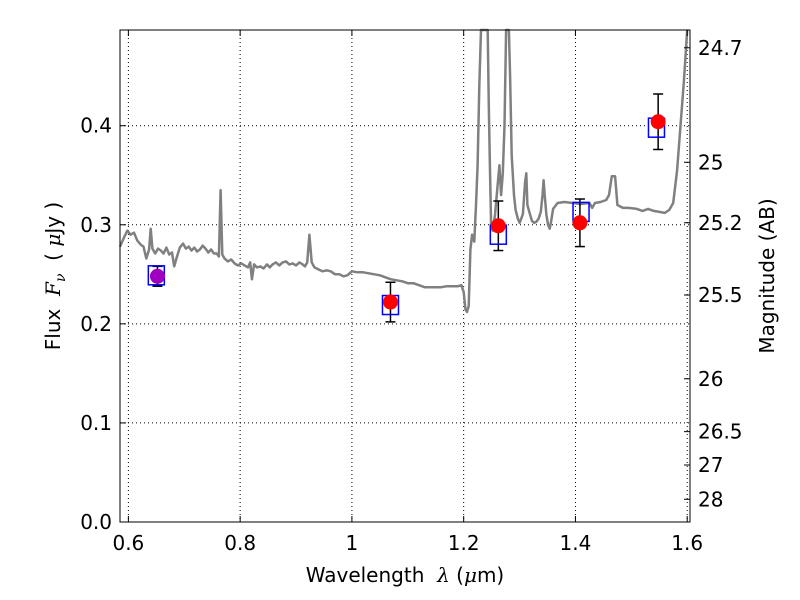 The width and height of the screenshot is (800, 600). What do you see at coordinates (240, 543) in the screenshot?
I see `x-tick-label: 0.8` at bounding box center [240, 543].